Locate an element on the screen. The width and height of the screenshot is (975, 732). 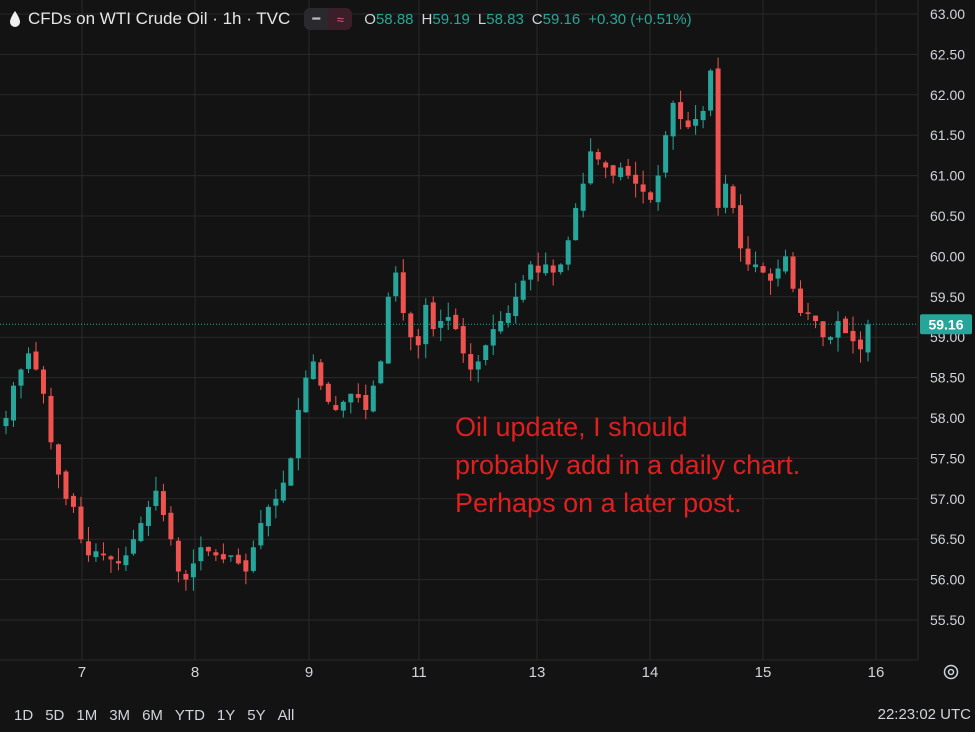
price-tick-label: 61.50 is located at coordinates (947, 135).